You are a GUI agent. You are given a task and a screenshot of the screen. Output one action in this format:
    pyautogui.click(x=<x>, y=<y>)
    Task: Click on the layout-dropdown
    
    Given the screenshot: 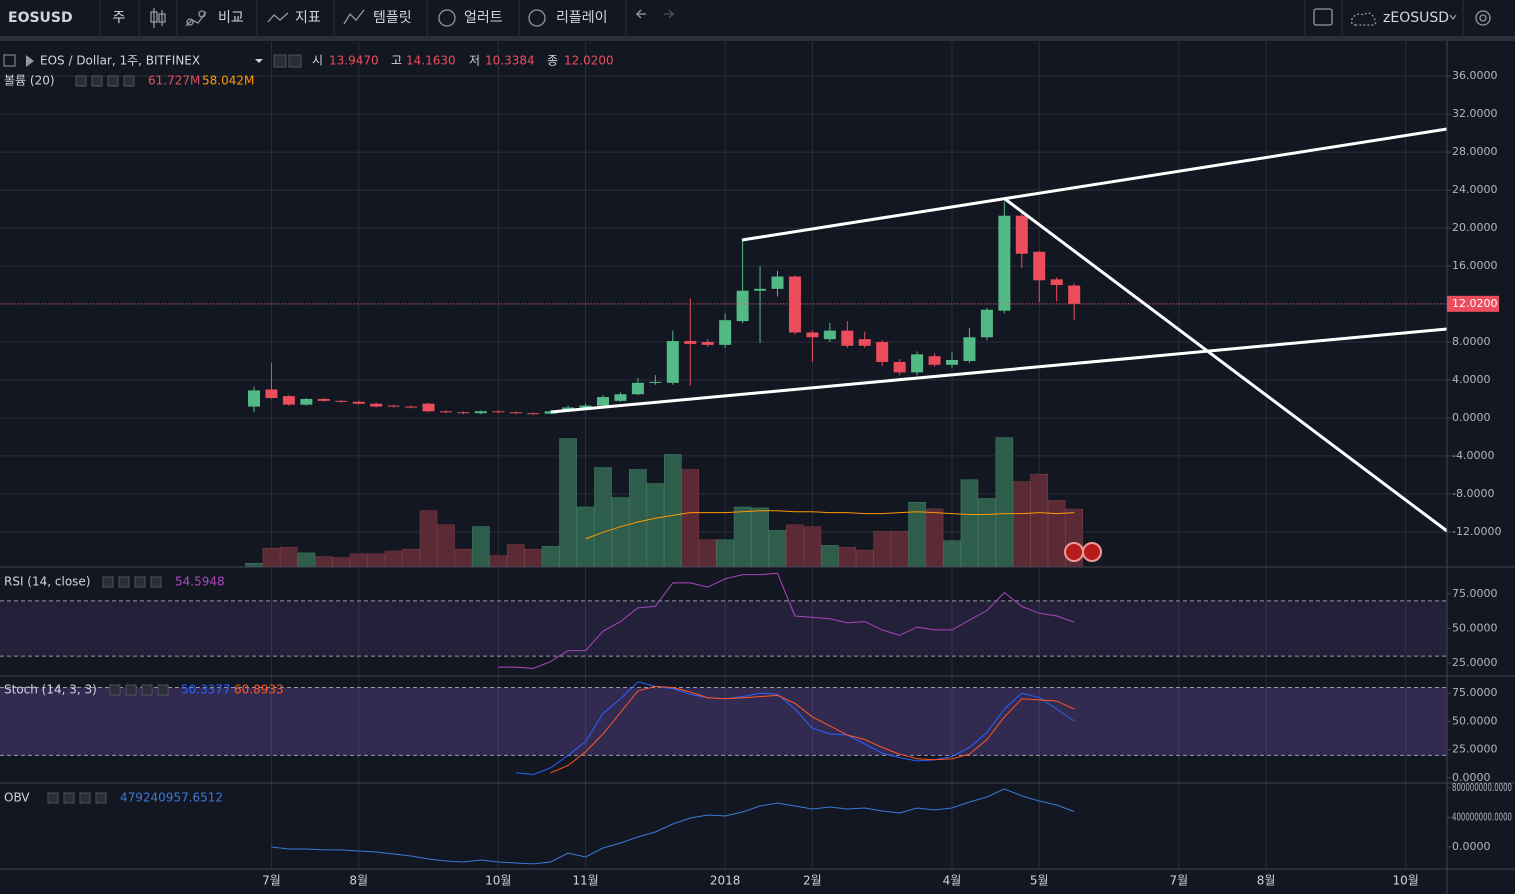 What is the action you would take?
    pyautogui.click(x=1453, y=17)
    